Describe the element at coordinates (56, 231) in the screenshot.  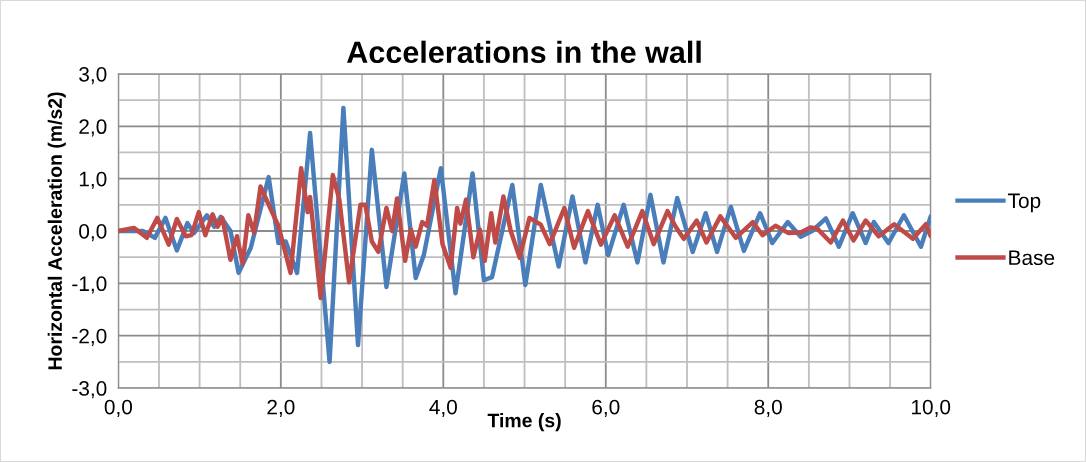
I see `y-axis-title: Horizontal Acceleration (m/s2)` at that location.